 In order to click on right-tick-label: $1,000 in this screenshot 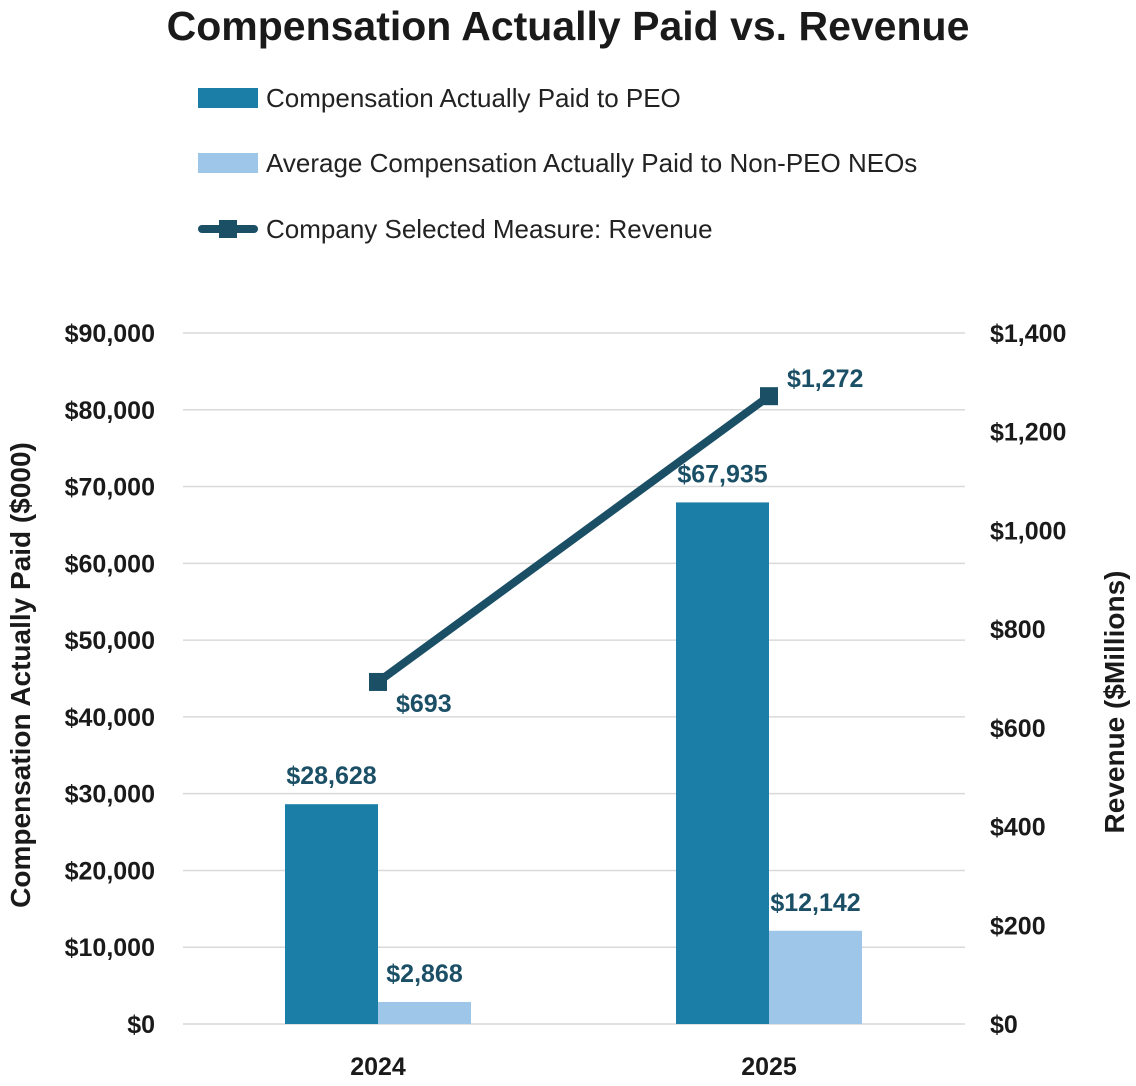, I will do `click(1028, 531)`.